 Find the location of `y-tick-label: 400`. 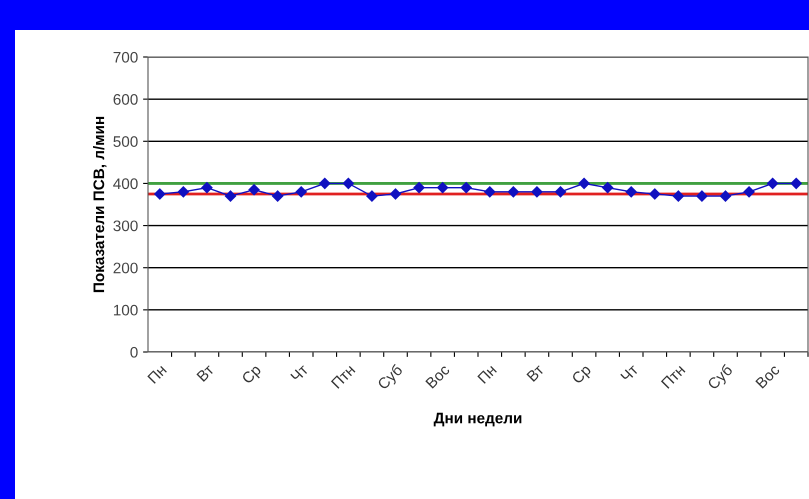

y-tick-label: 400 is located at coordinates (125, 184).